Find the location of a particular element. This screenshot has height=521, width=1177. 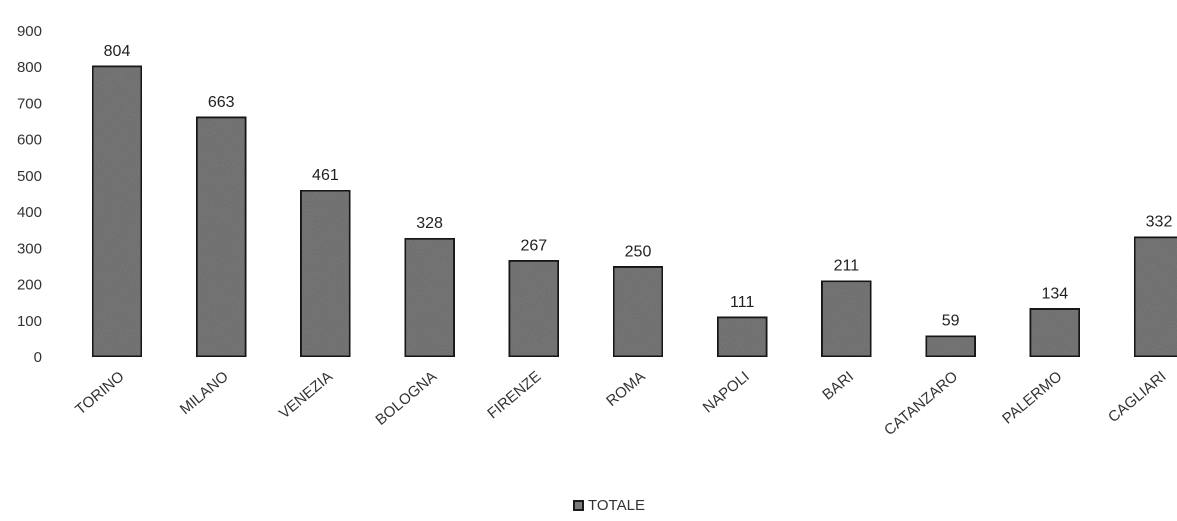

y-tick-label: 500 is located at coordinates (29, 176).